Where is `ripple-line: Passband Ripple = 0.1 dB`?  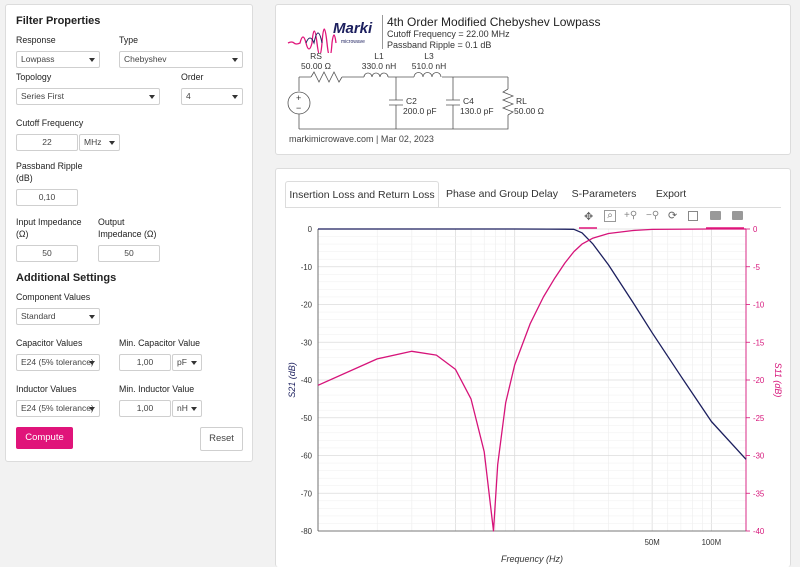 ripple-line: Passband Ripple = 0.1 dB is located at coordinates (439, 45).